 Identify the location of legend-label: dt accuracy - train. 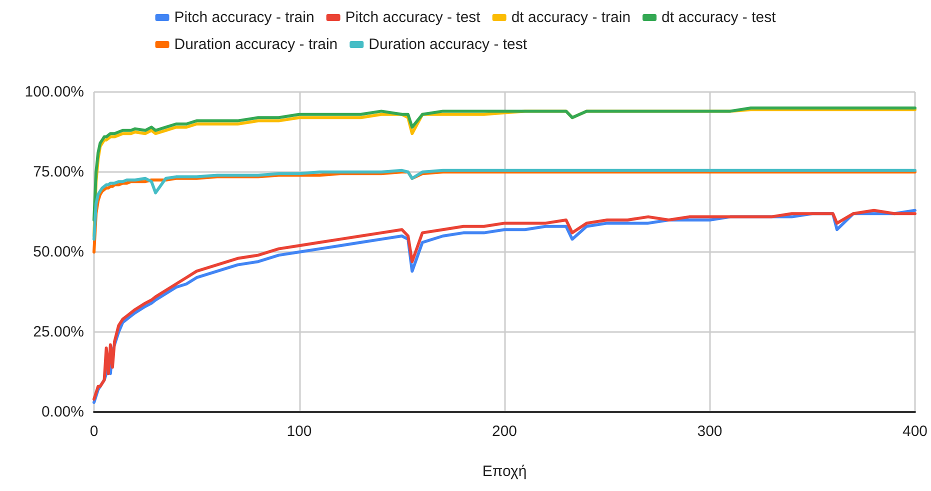
(571, 17).